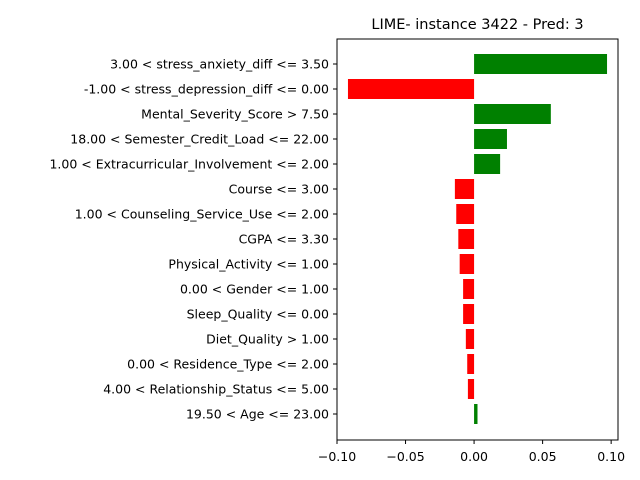  Describe the element at coordinates (267, 339) in the screenshot. I see `y-tick-label: Diet_Quality > 1.00` at that location.